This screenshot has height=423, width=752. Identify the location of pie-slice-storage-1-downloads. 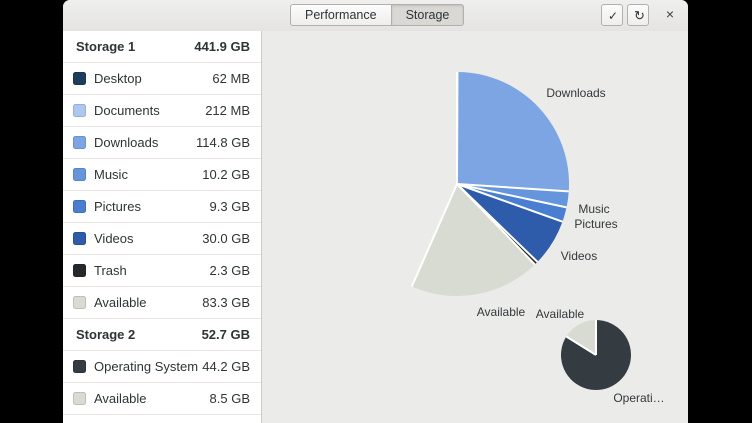
(513, 132).